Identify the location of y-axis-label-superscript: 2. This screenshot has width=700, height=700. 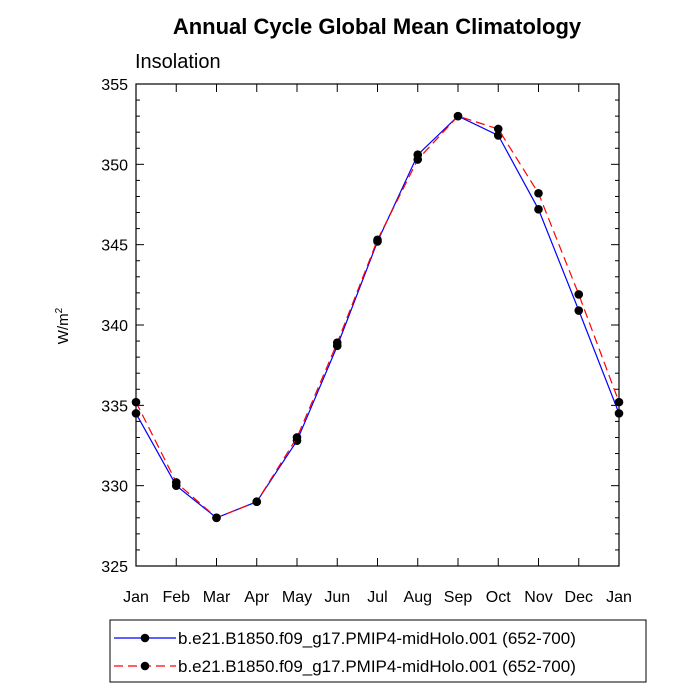
(59, 310).